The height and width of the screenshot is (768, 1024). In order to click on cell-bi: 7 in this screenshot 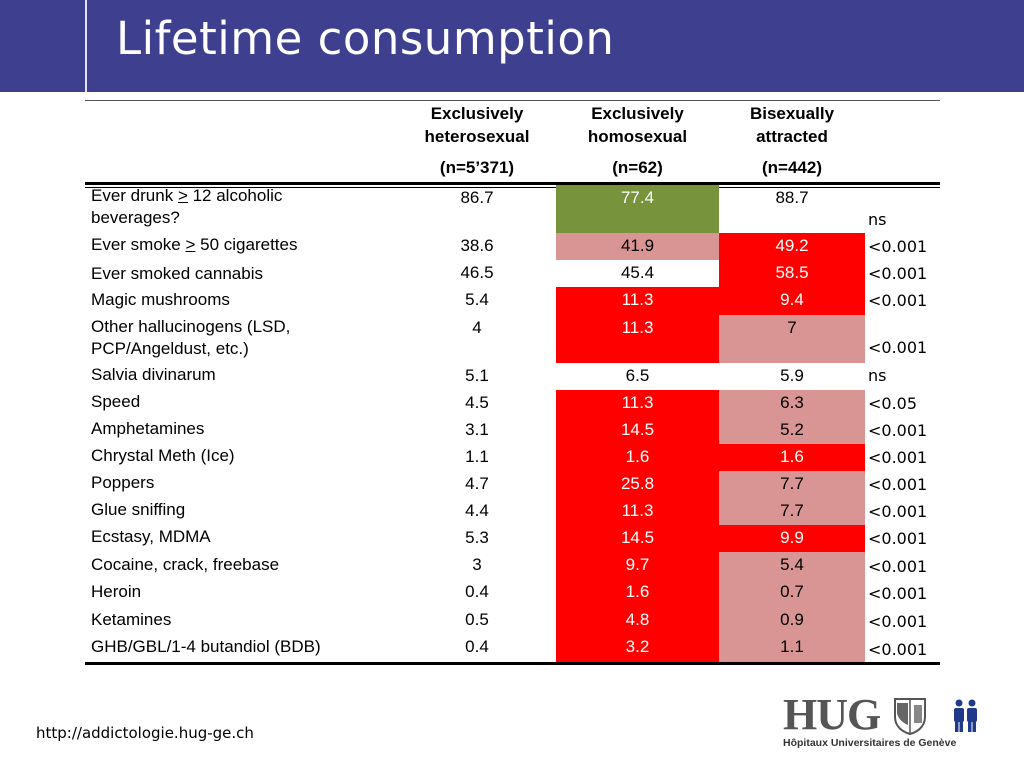, I will do `click(792, 339)`.